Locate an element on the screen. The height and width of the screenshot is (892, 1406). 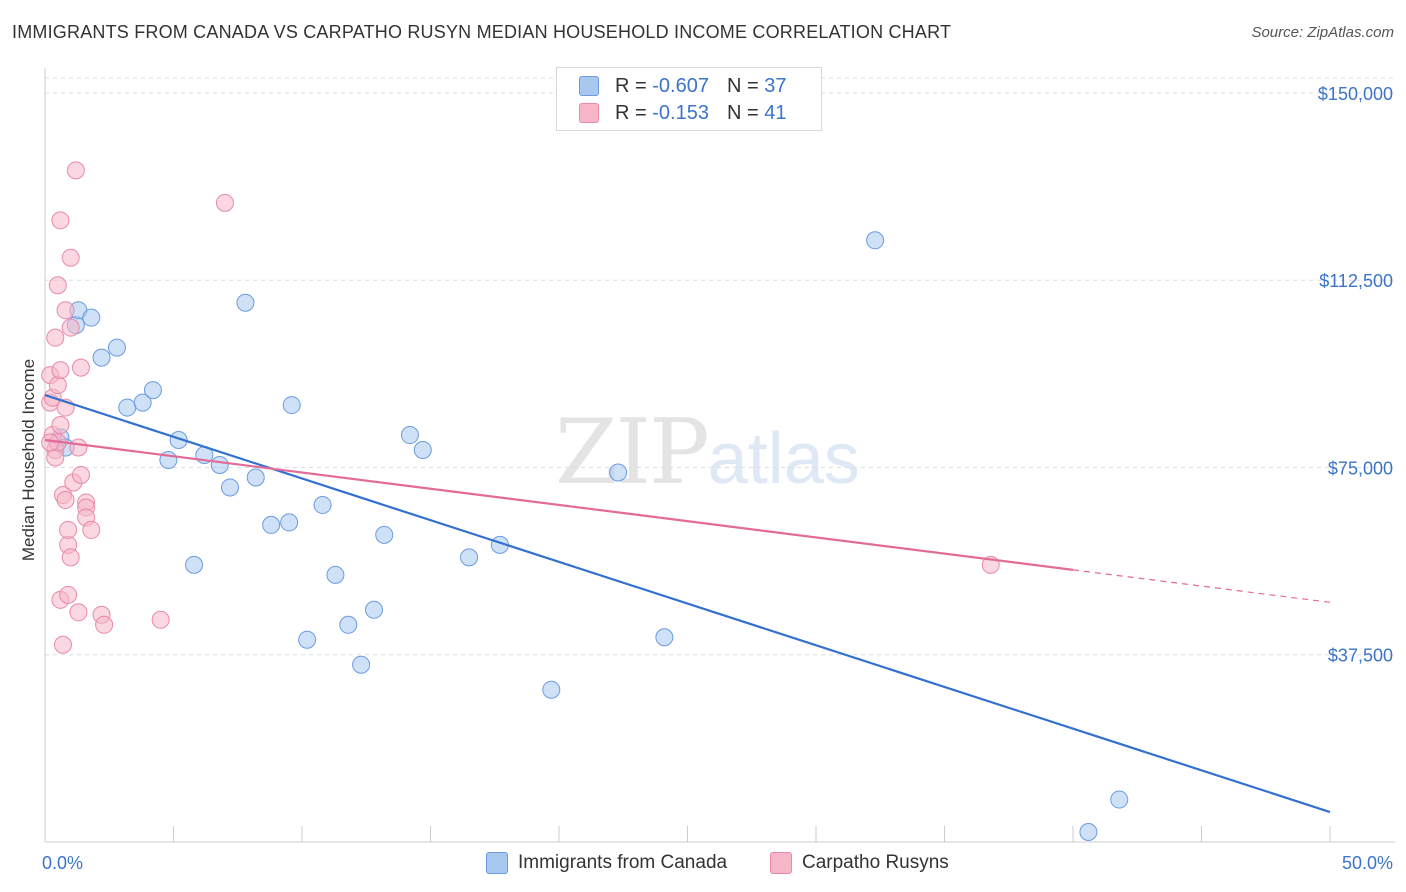
legend-swatch-rusyn is located at coordinates (589, 113).